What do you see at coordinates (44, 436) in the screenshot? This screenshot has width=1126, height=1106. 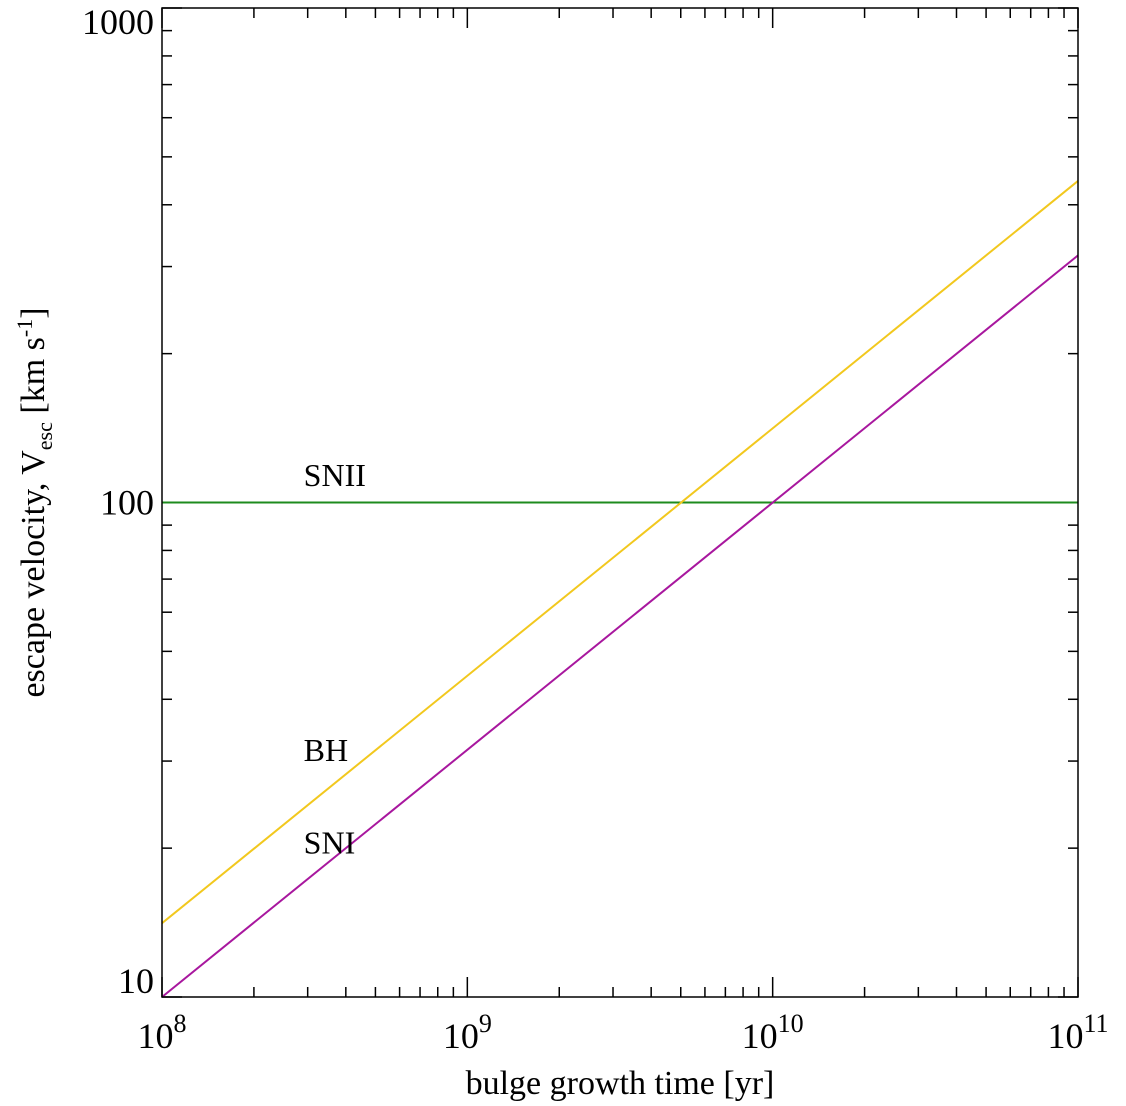 I see `y-label-subscript: esc` at bounding box center [44, 436].